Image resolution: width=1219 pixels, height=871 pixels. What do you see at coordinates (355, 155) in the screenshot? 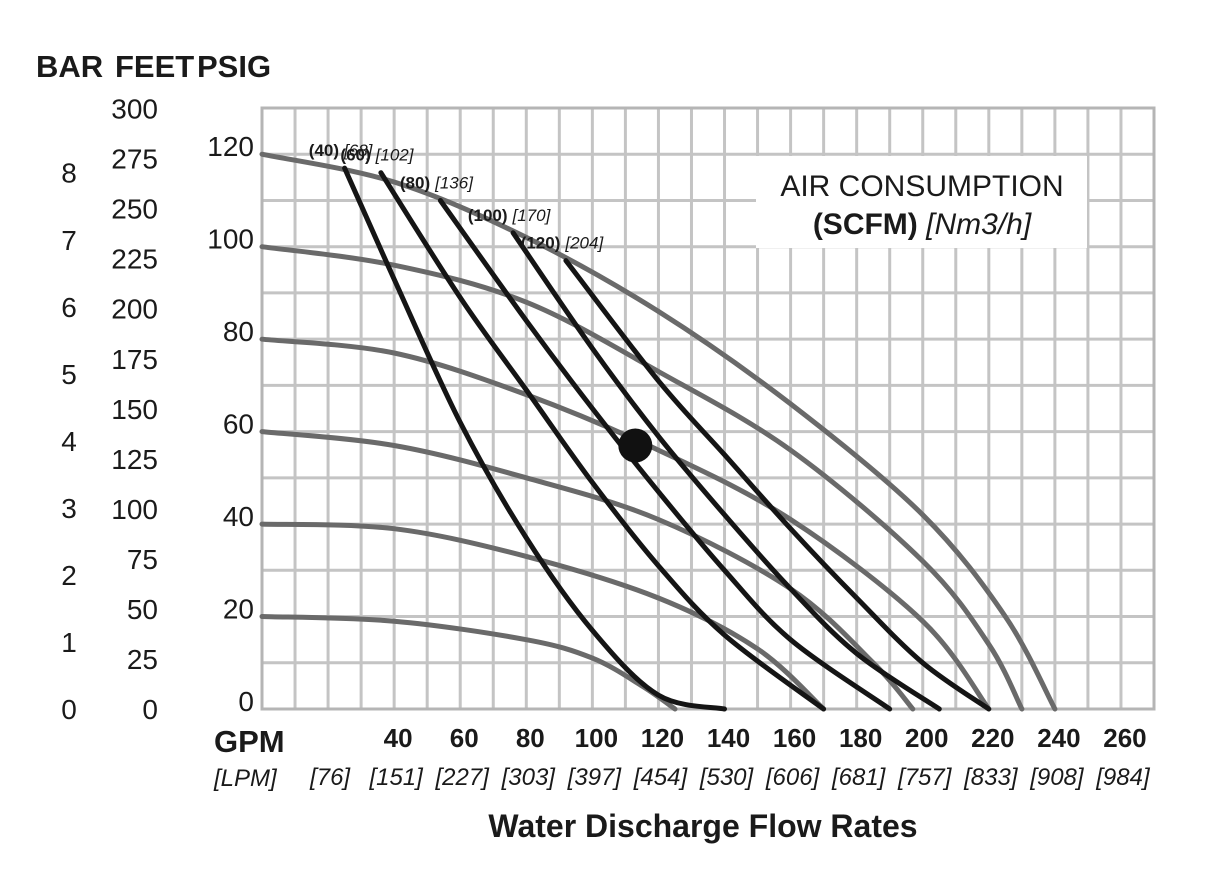
I see `air-curve-label-scfm: (60)` at bounding box center [355, 155].